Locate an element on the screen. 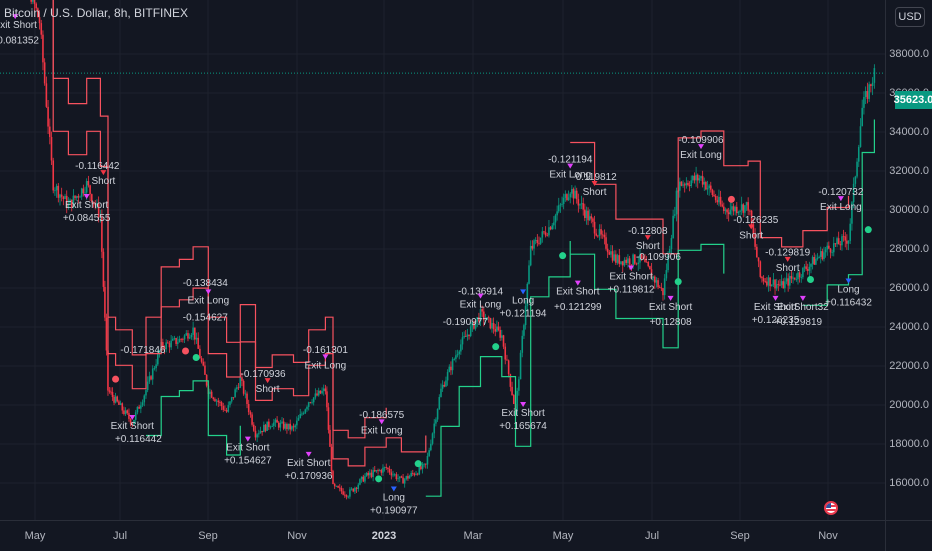 Image resolution: width=932 pixels, height=551 pixels. time-axis: May Jul Sep Nov 2023 Mar May Jul Sep Nov is located at coordinates (442, 535).